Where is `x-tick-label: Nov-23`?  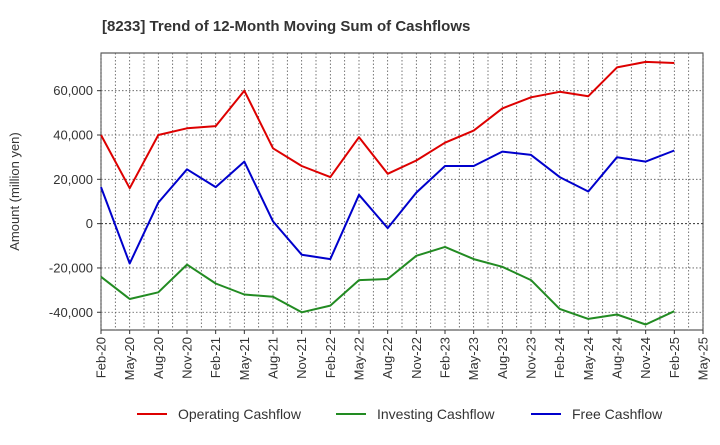 x-tick-label: Nov-23 is located at coordinates (531, 358).